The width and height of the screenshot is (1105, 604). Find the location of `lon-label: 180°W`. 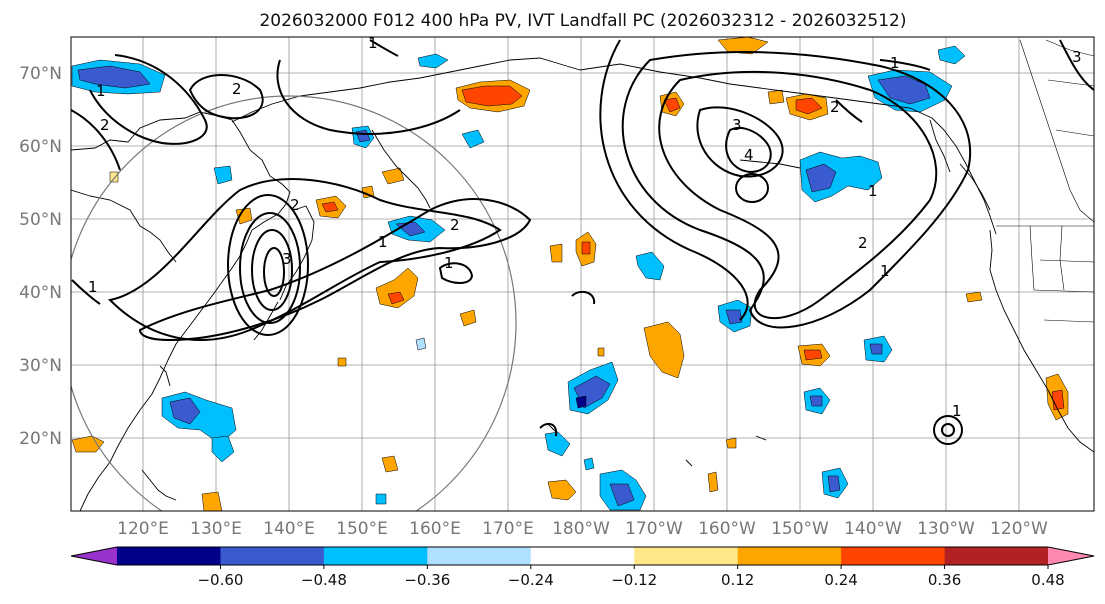

lon-label: 180°W is located at coordinates (581, 529).